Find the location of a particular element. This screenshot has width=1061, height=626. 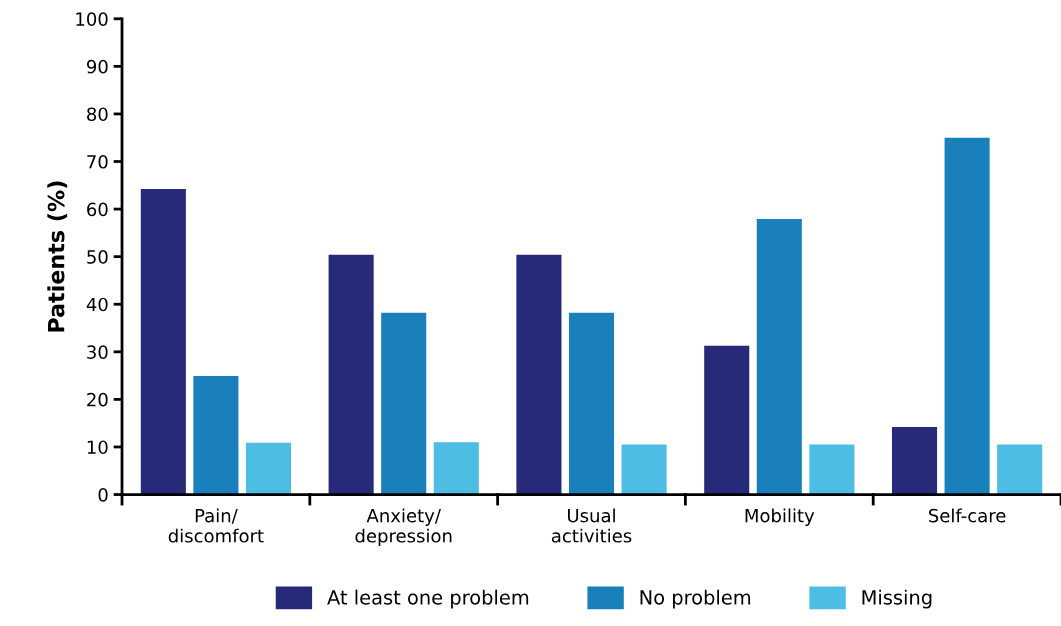

y-tick-label: 10 is located at coordinates (97, 447).